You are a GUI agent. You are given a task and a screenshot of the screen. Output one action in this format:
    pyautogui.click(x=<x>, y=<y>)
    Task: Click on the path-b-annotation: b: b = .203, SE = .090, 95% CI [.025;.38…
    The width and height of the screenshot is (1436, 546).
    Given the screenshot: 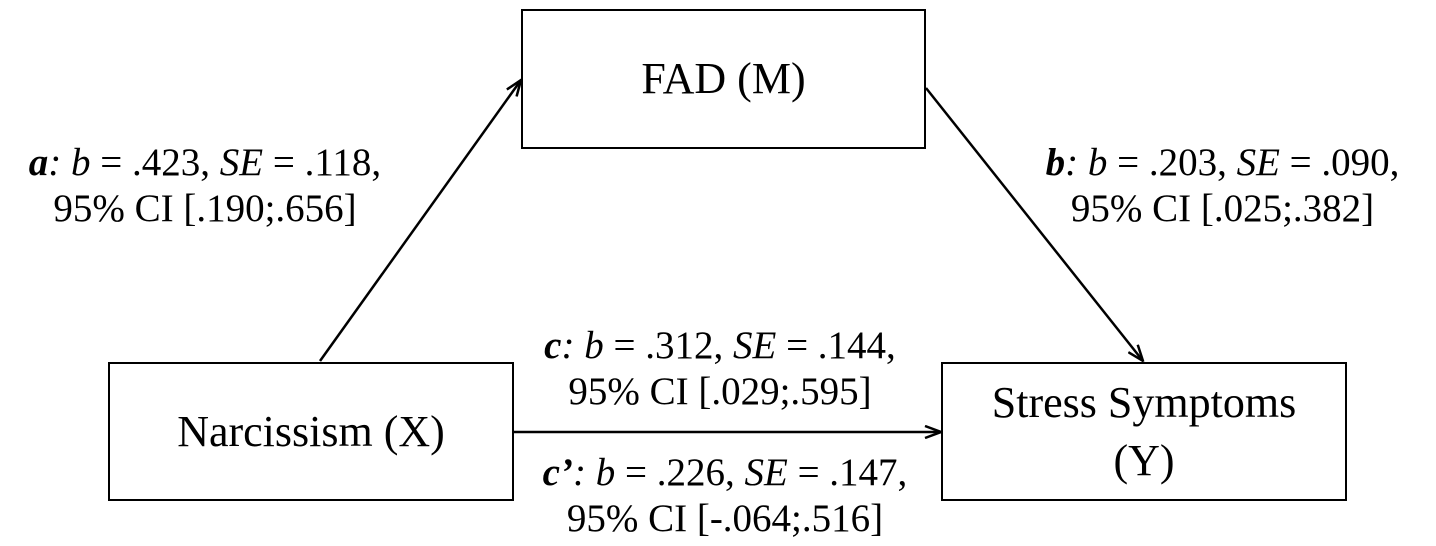 What is the action you would take?
    pyautogui.click(x=1222, y=186)
    